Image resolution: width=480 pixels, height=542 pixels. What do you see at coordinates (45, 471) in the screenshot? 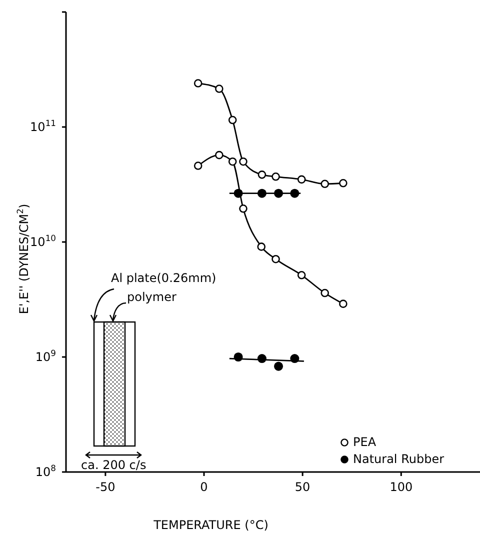
I see `y-tick-label: 10$^{8}$` at bounding box center [45, 471].